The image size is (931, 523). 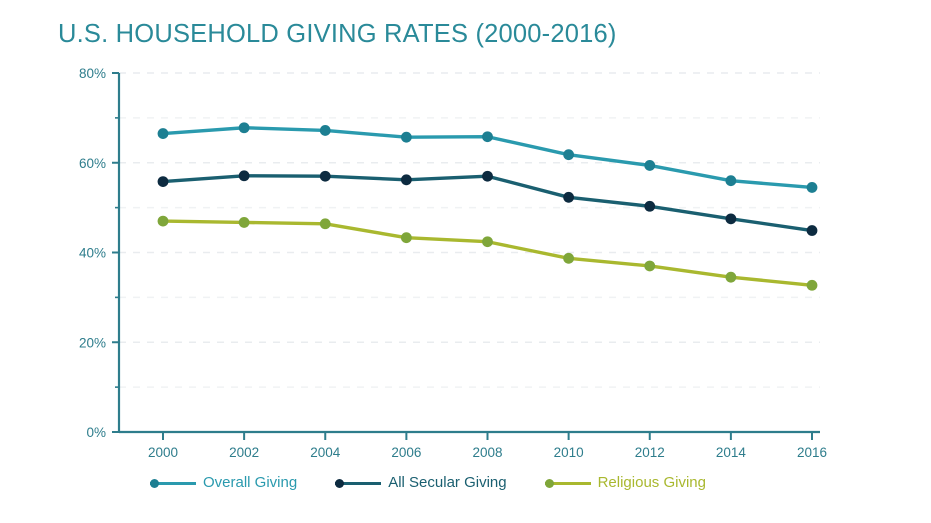 What do you see at coordinates (92, 342) in the screenshot?
I see `y-axis-tick-label: 20%` at bounding box center [92, 342].